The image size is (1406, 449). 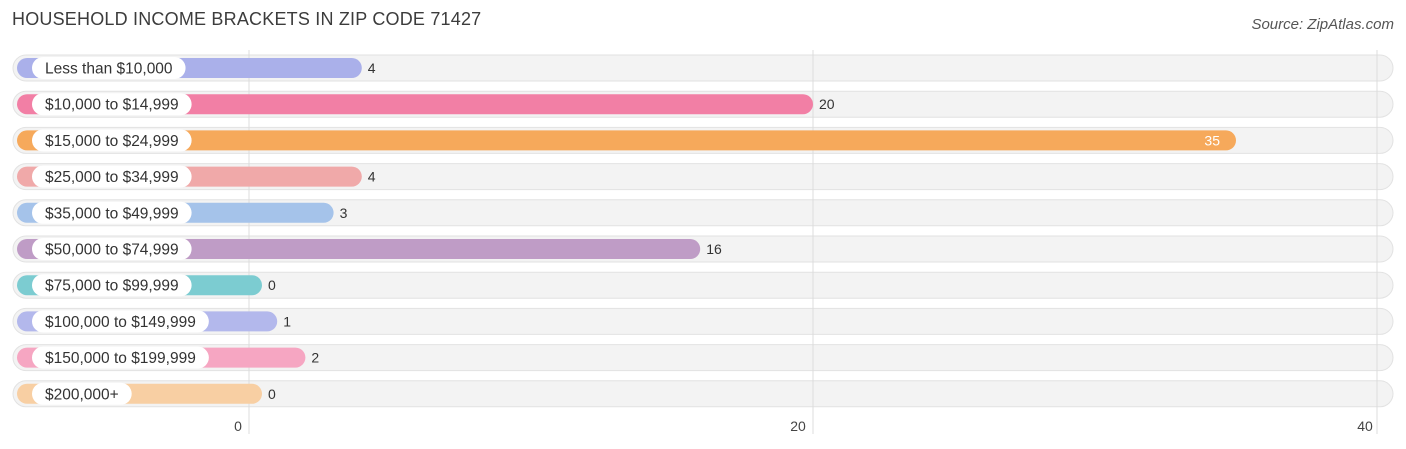 What do you see at coordinates (315, 358) in the screenshot?
I see `value-label: 2` at bounding box center [315, 358].